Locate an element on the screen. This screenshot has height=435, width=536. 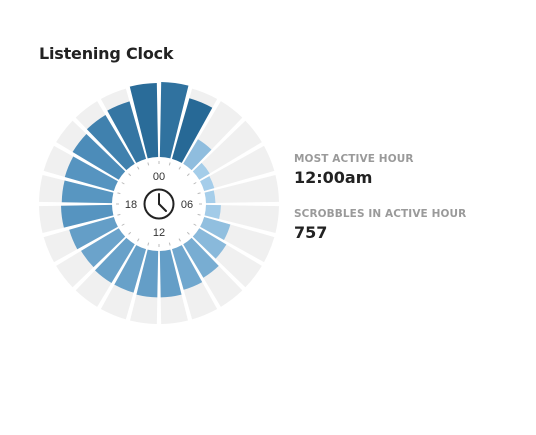
hour-label-00: 00 is located at coordinates (159, 177).